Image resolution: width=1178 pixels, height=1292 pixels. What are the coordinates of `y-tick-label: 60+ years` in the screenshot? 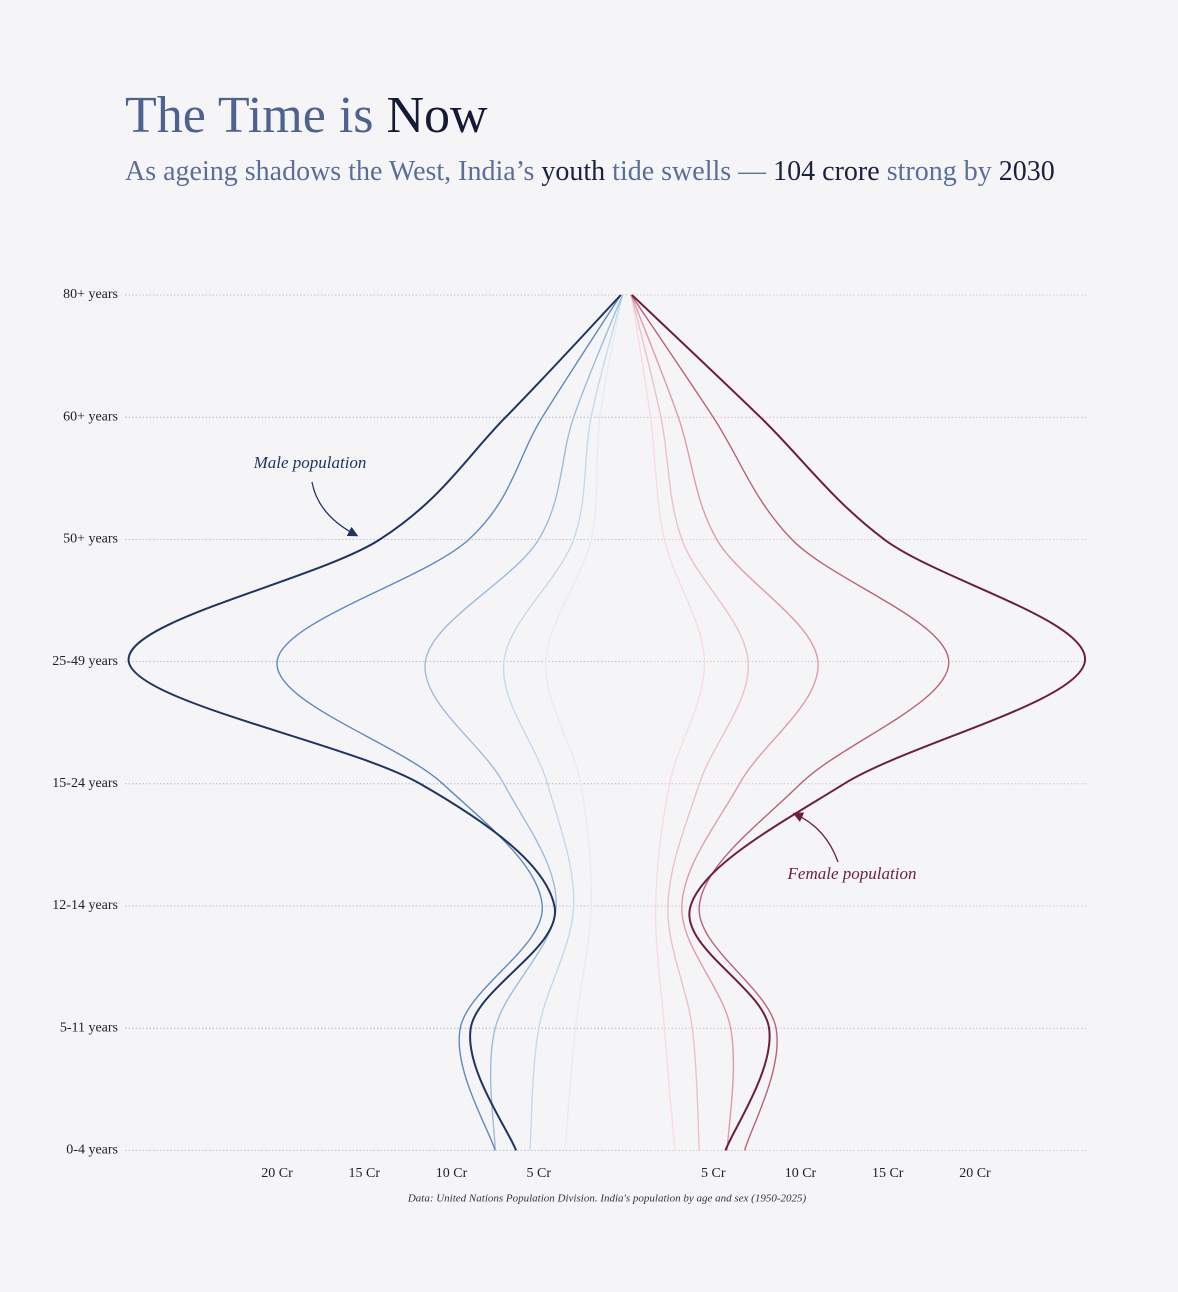 It's located at (90, 416).